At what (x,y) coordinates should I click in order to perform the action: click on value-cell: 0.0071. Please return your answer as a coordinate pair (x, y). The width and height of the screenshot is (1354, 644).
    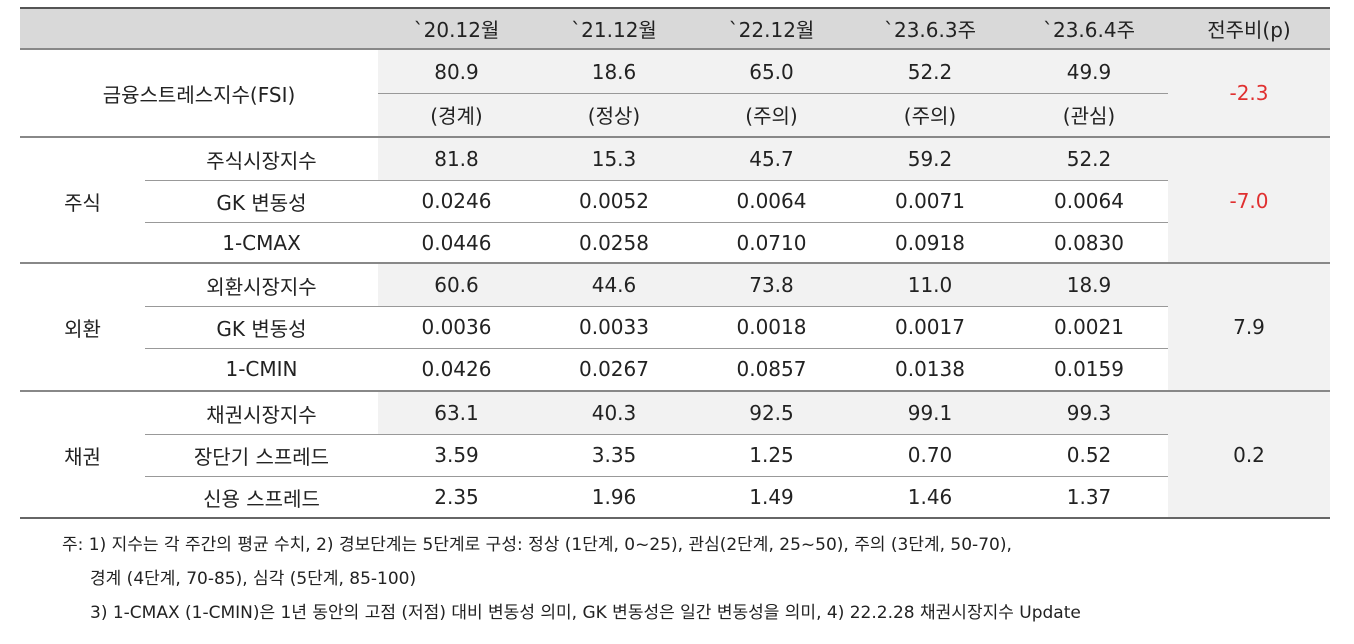
    Looking at the image, I should click on (930, 201).